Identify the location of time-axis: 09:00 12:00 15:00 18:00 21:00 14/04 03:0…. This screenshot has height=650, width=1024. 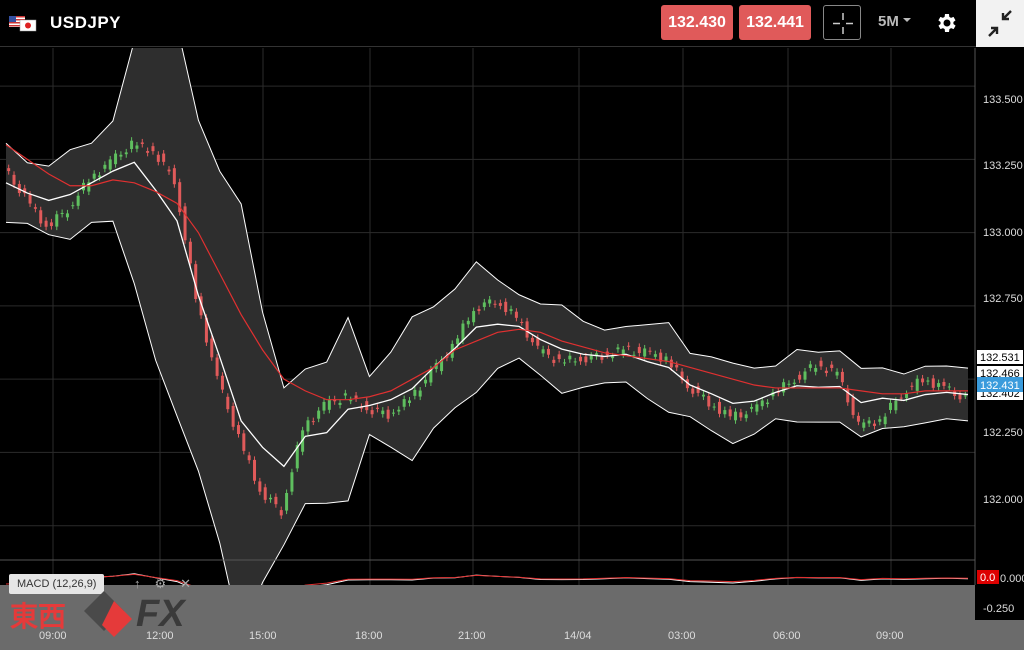
(471, 636).